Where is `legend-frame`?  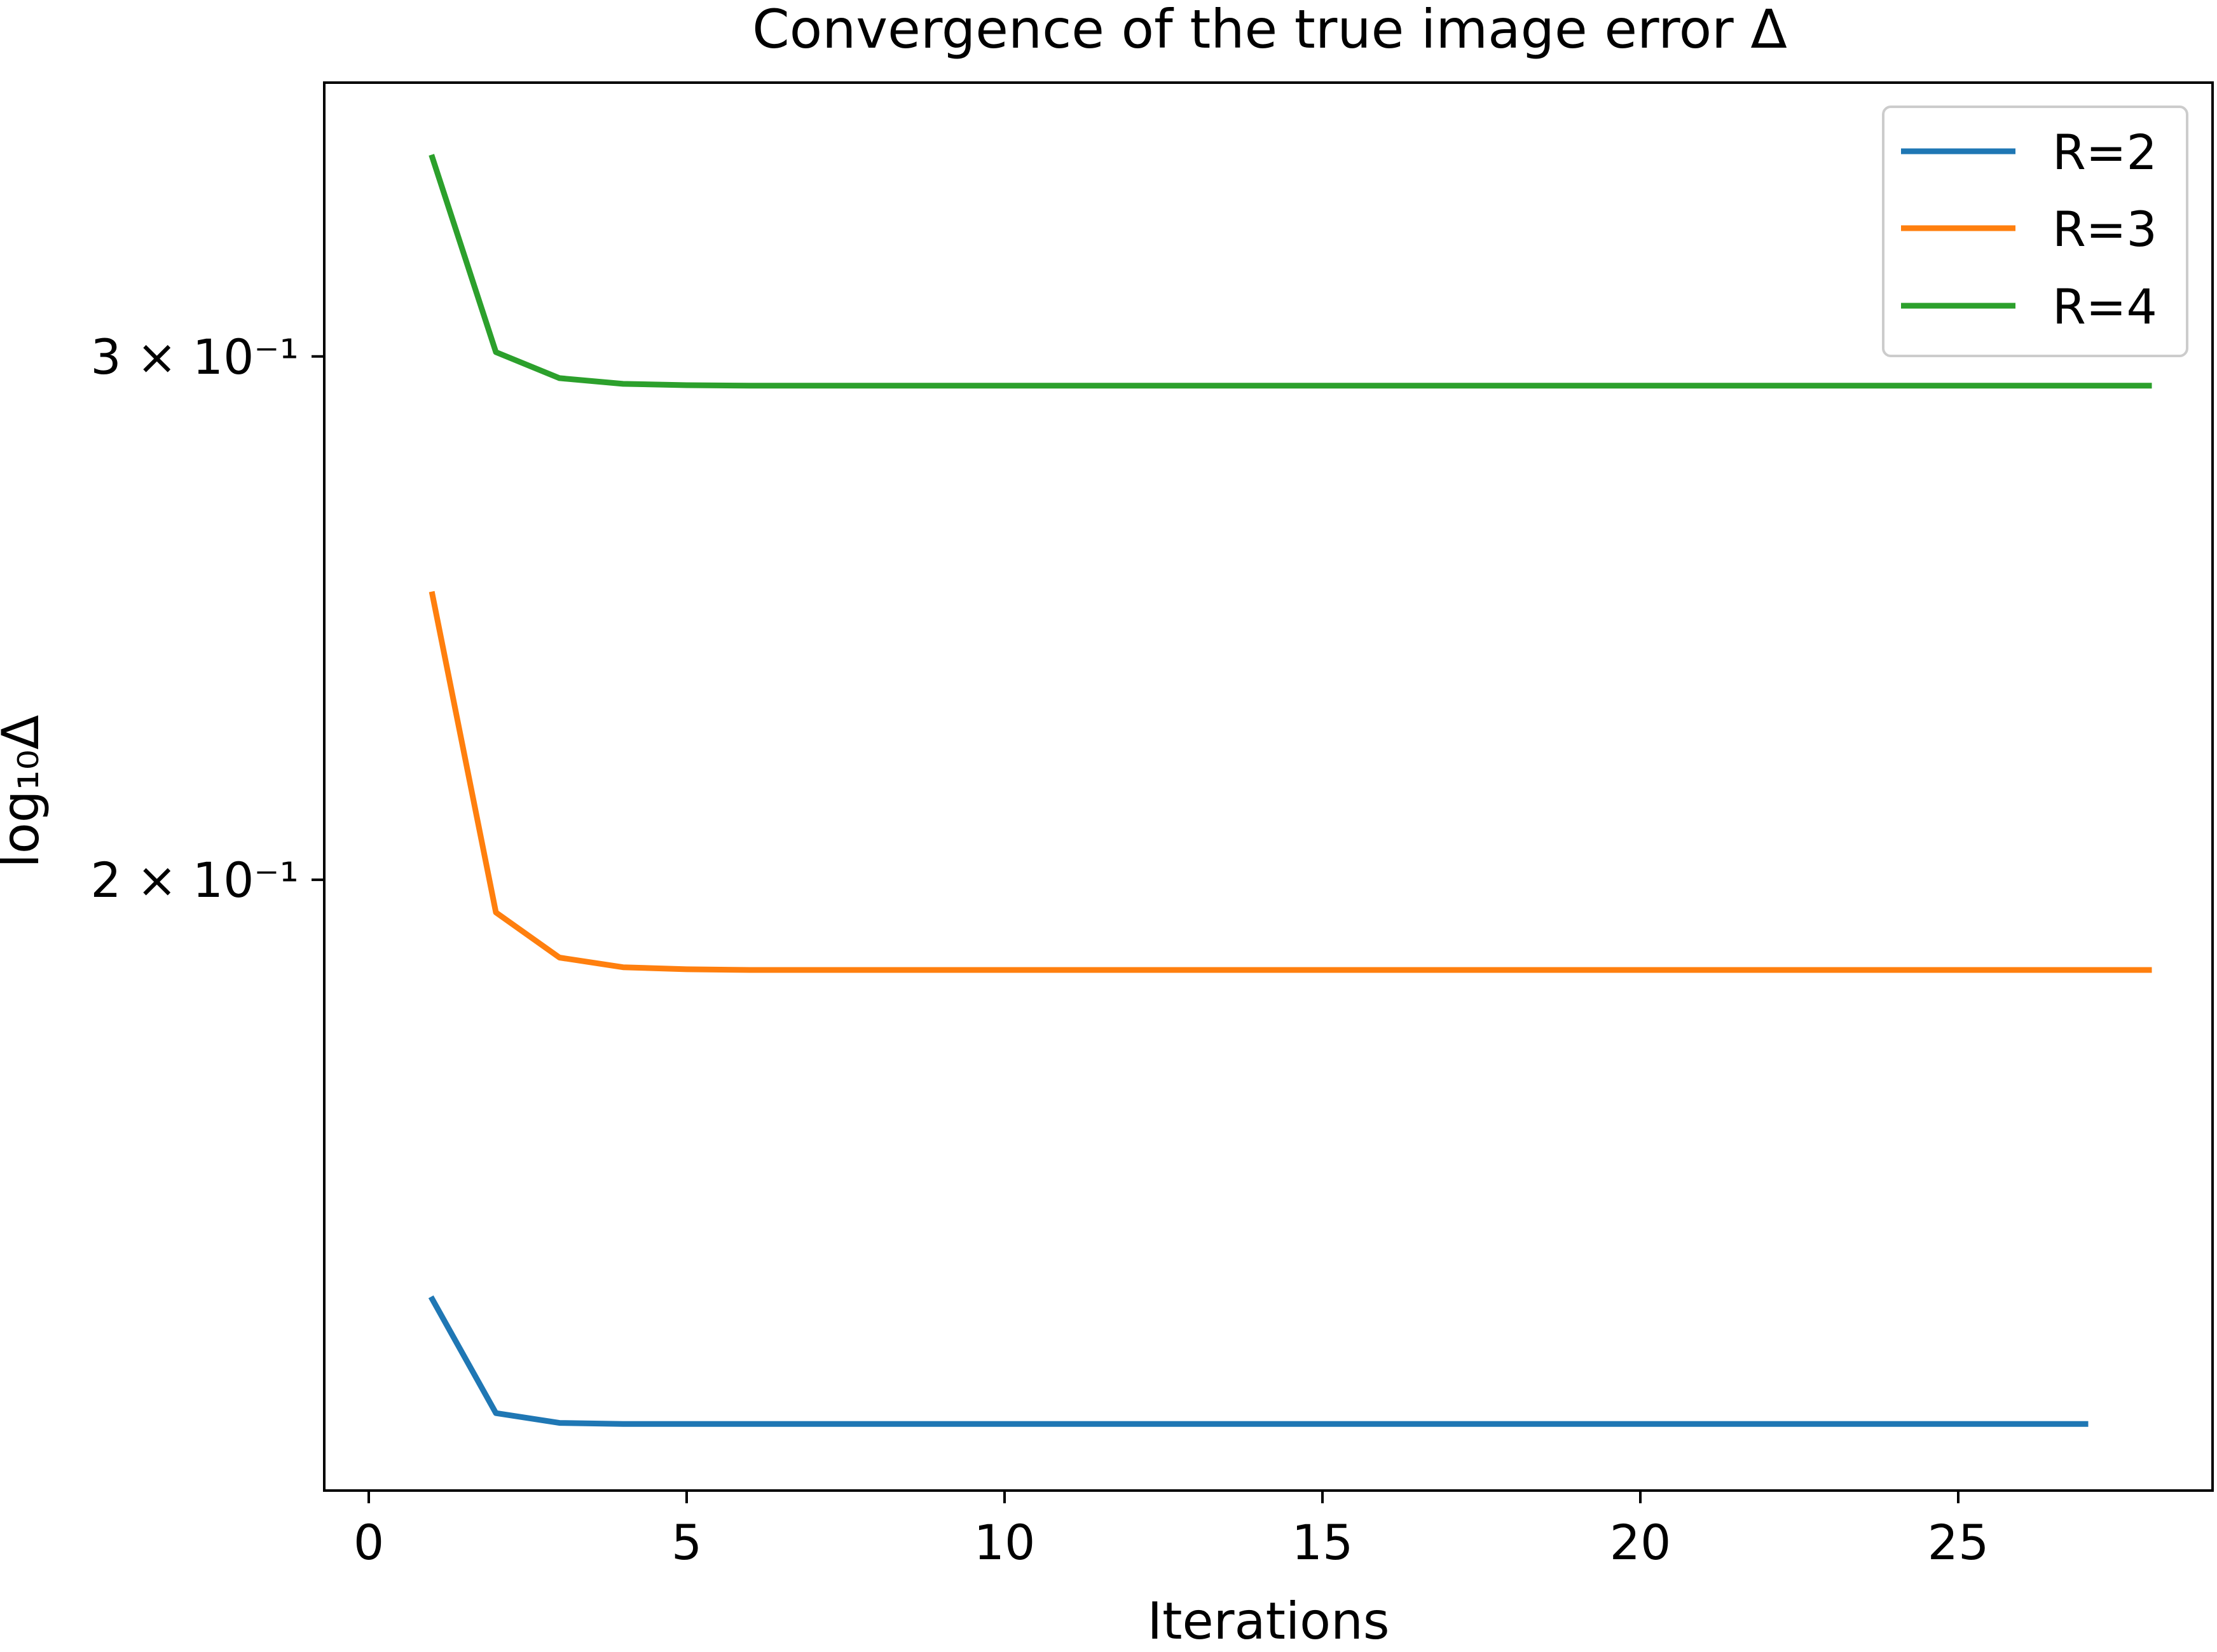
legend-frame is located at coordinates (2035, 231).